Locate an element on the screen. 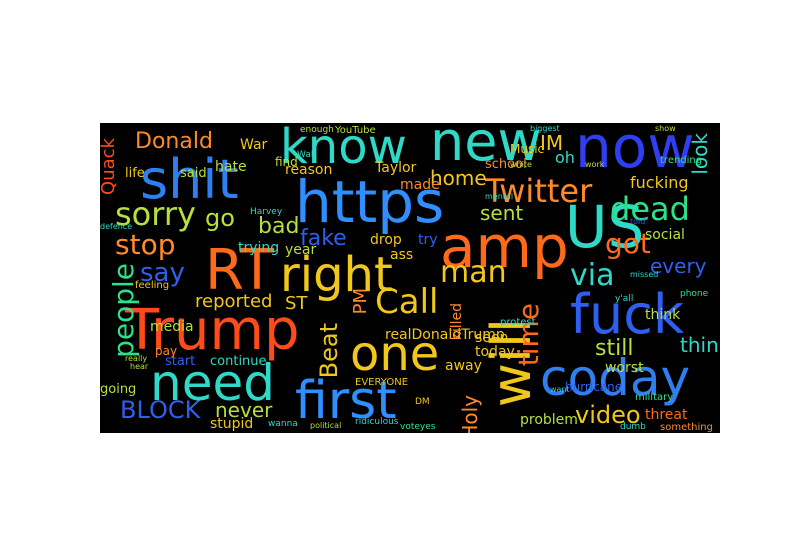 The image size is (800, 550). word-realdonaldtrump: realDonaldTrump is located at coordinates (445, 335).